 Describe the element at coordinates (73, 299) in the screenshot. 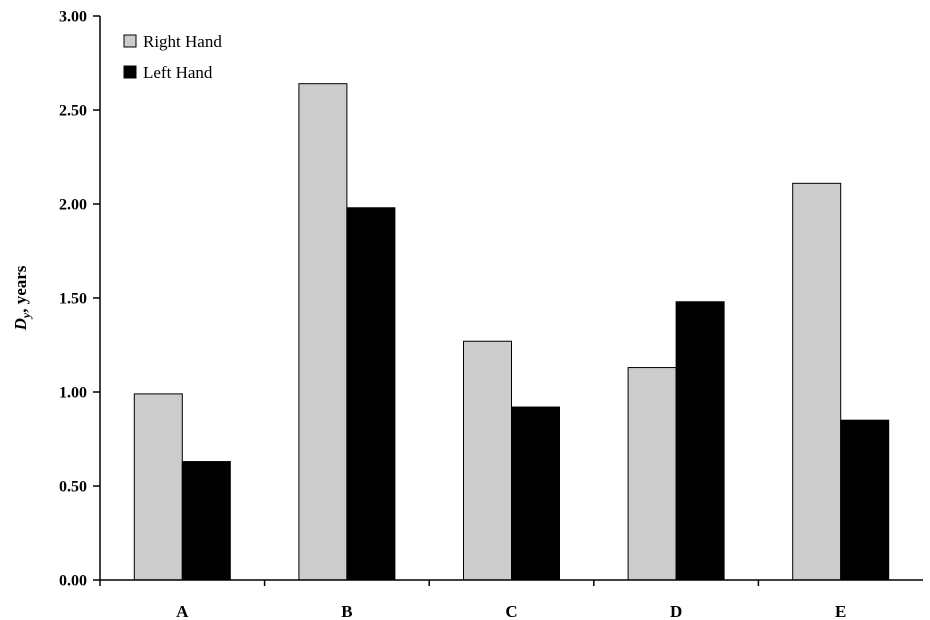

I see `y-tick-label: 1.50` at that location.